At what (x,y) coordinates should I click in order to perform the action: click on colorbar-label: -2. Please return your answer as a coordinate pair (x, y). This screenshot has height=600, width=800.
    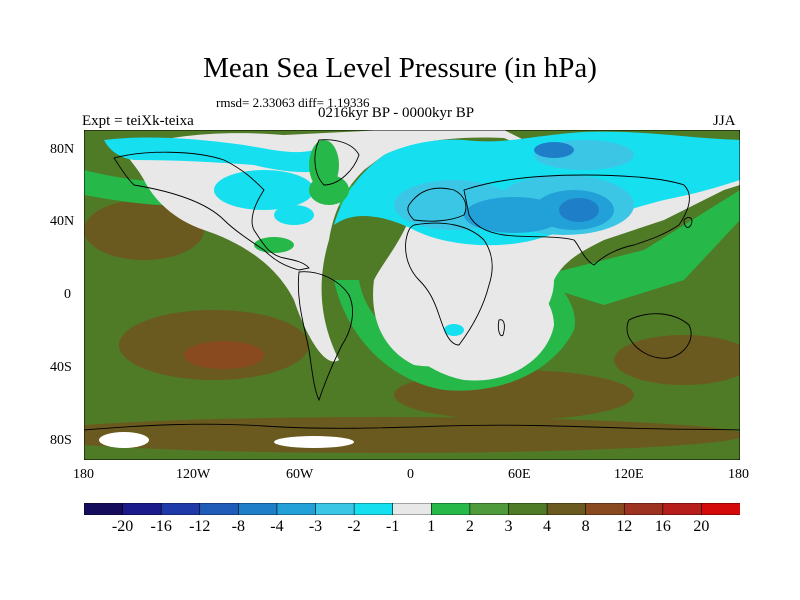
    Looking at the image, I should click on (354, 526).